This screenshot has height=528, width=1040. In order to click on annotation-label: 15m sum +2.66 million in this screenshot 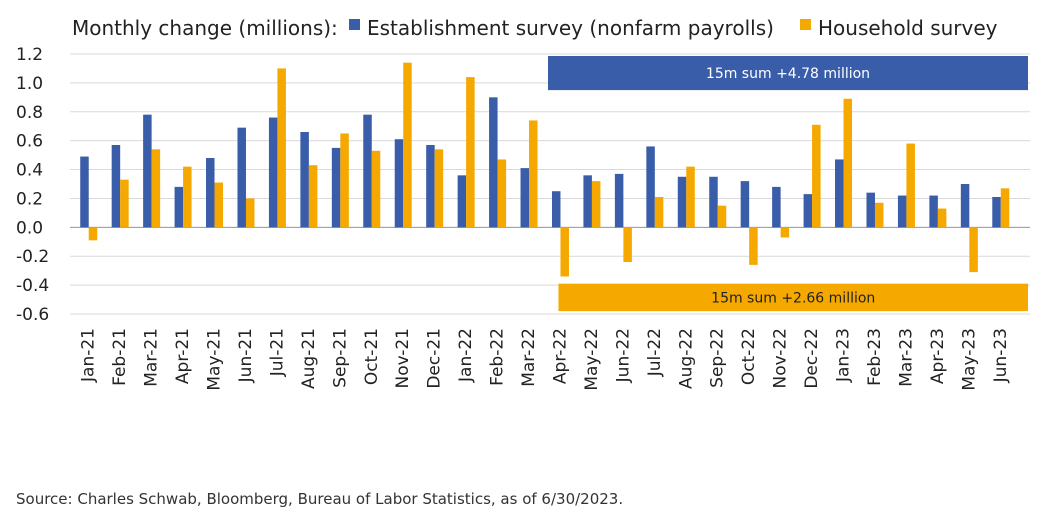, I will do `click(793, 298)`.